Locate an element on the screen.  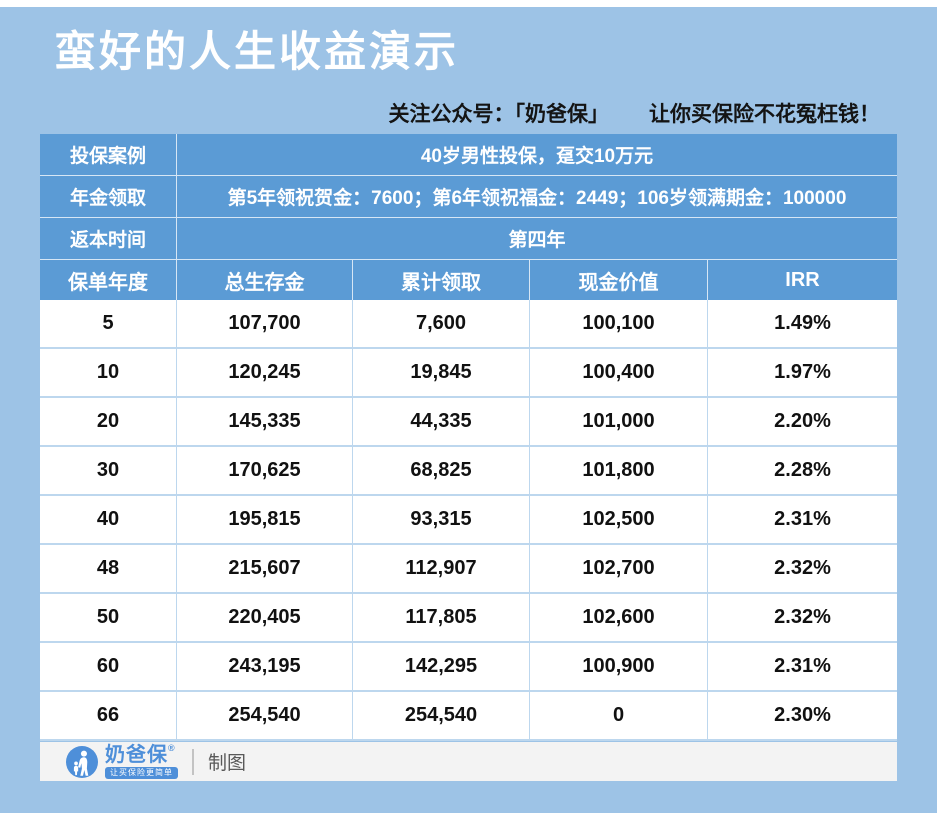
table-row: 48 215,607 112,907 102,700 2.32% is located at coordinates (468, 569).